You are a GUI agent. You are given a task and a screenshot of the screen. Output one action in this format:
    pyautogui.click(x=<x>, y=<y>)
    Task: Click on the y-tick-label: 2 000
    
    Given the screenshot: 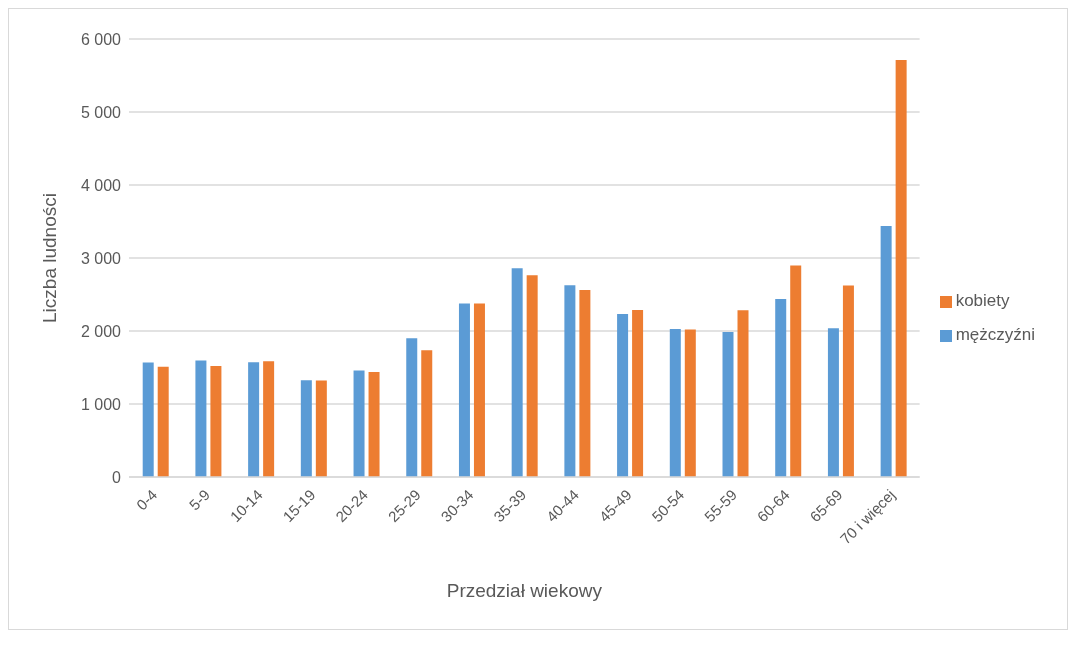 What is the action you would take?
    pyautogui.click(x=101, y=331)
    